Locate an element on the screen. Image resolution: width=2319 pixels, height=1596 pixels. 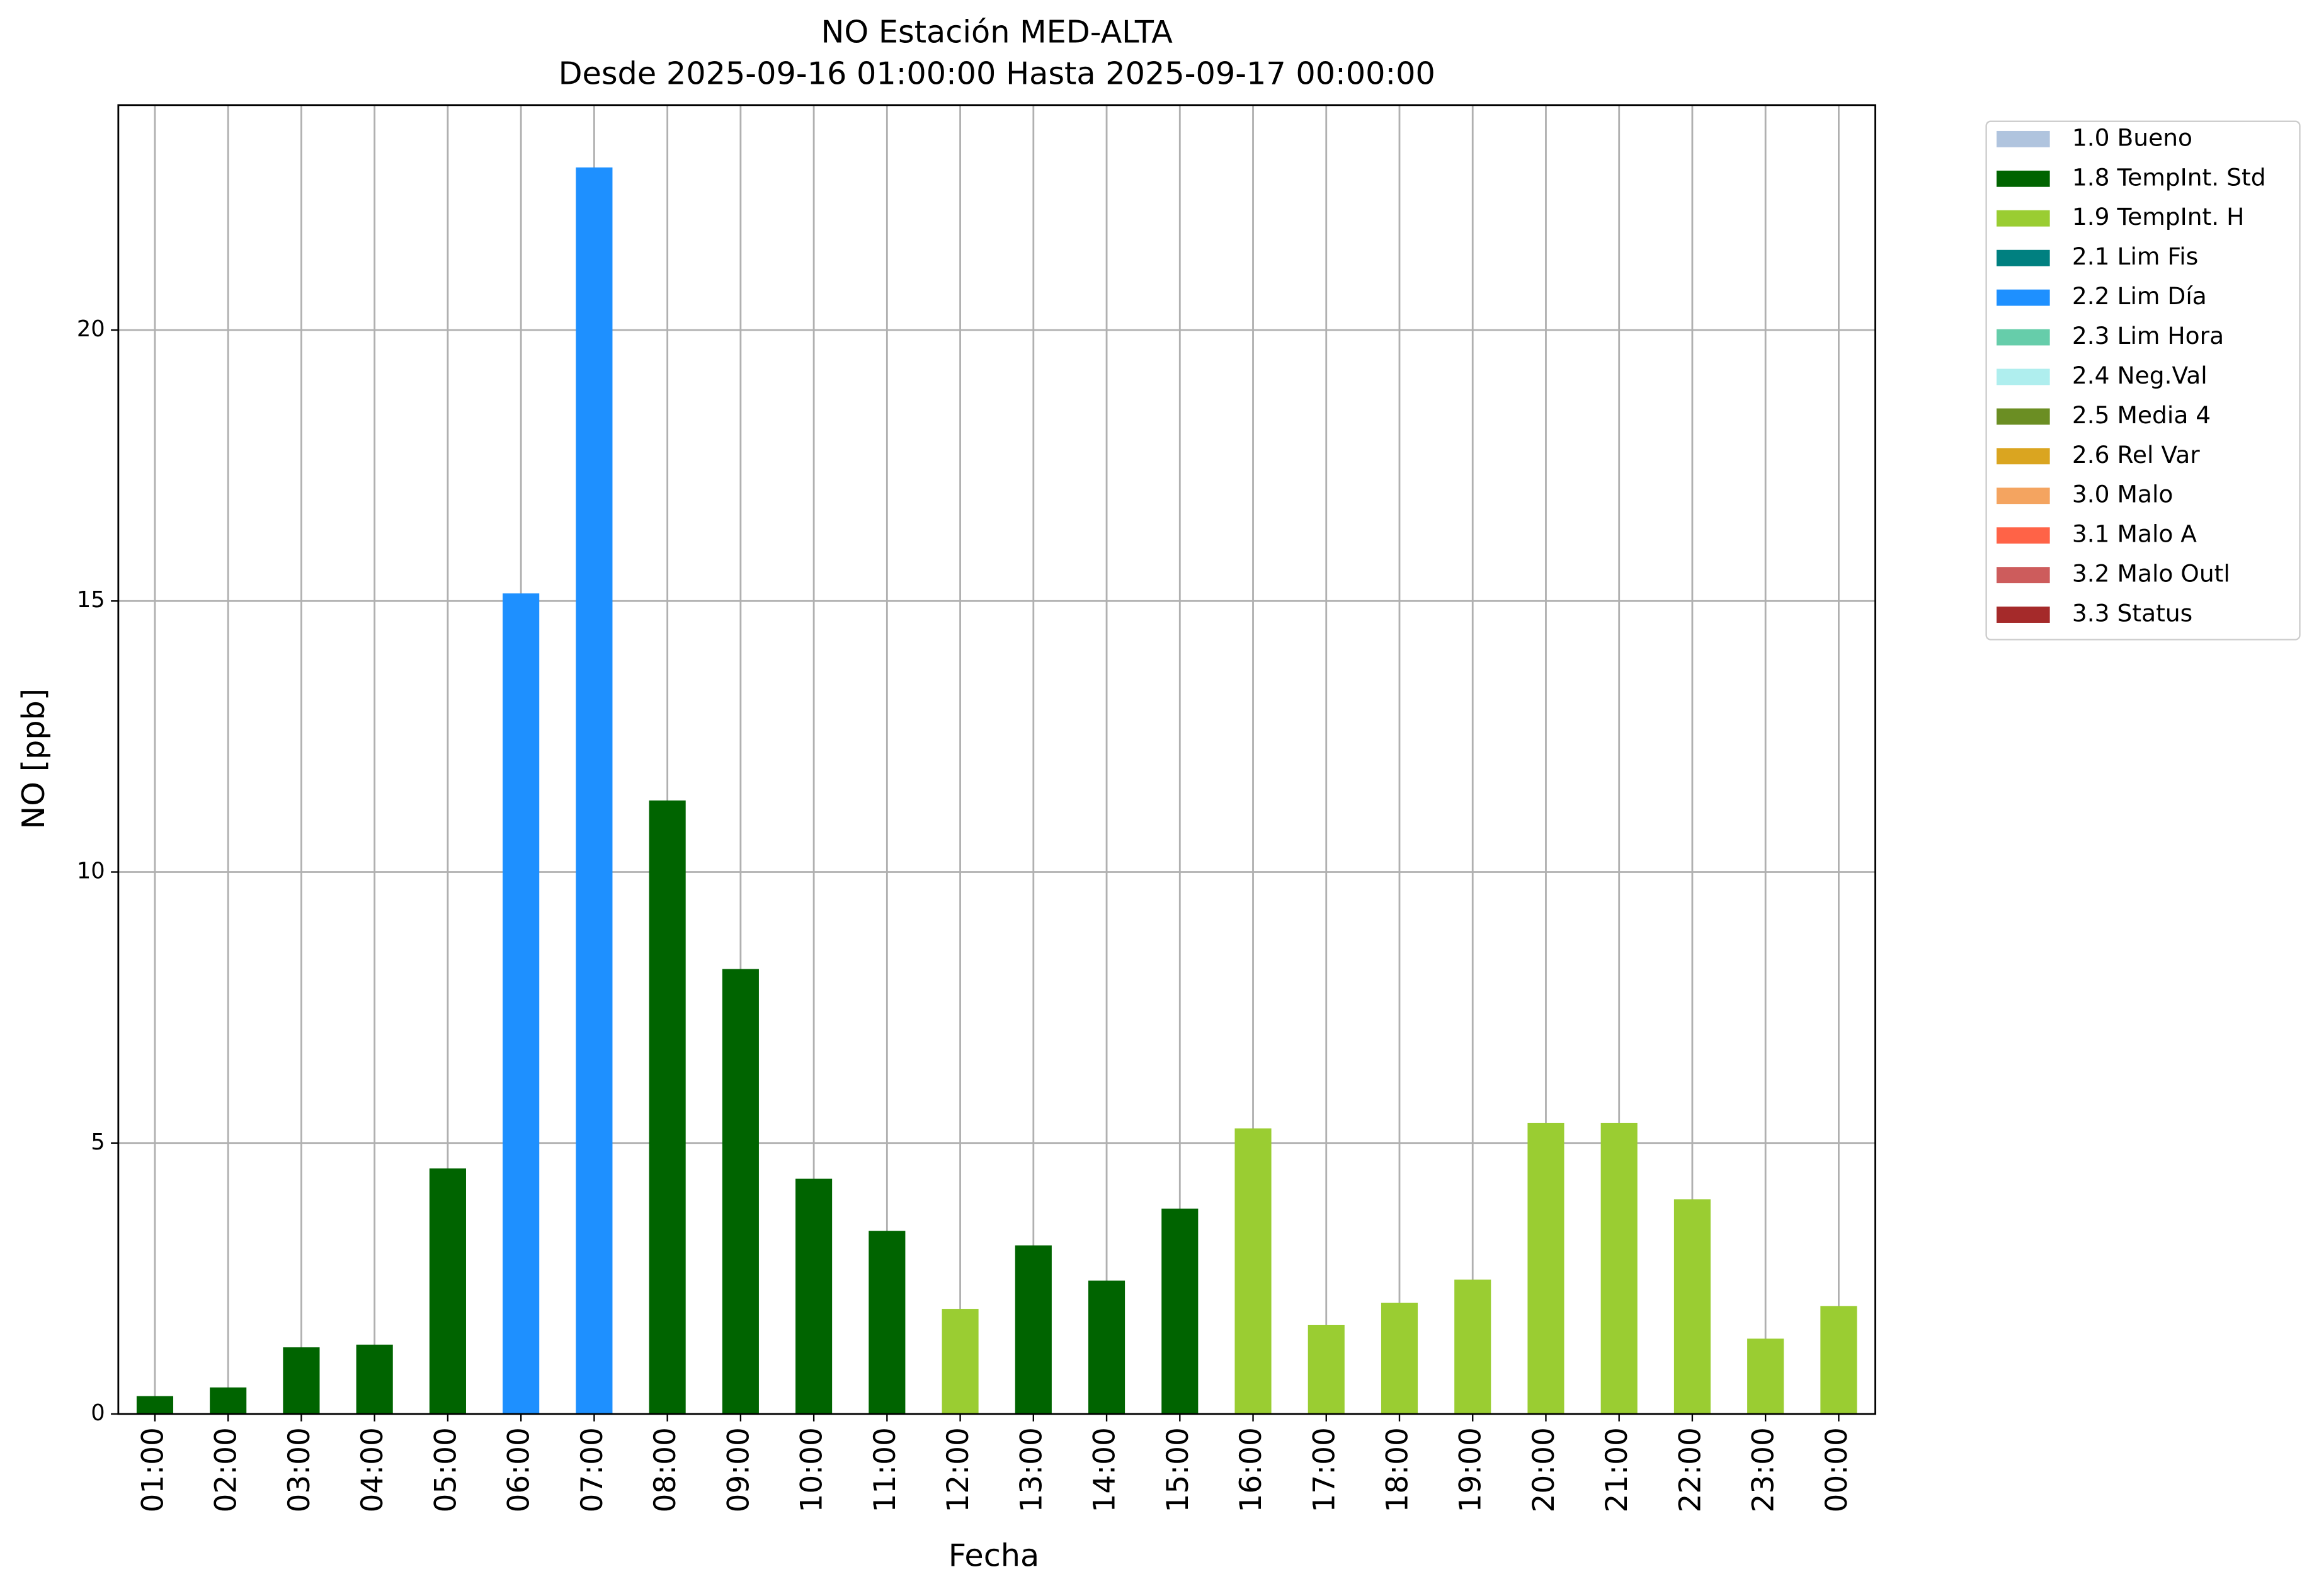
x-tick-label: 14:00 is located at coordinates (1105, 1469).